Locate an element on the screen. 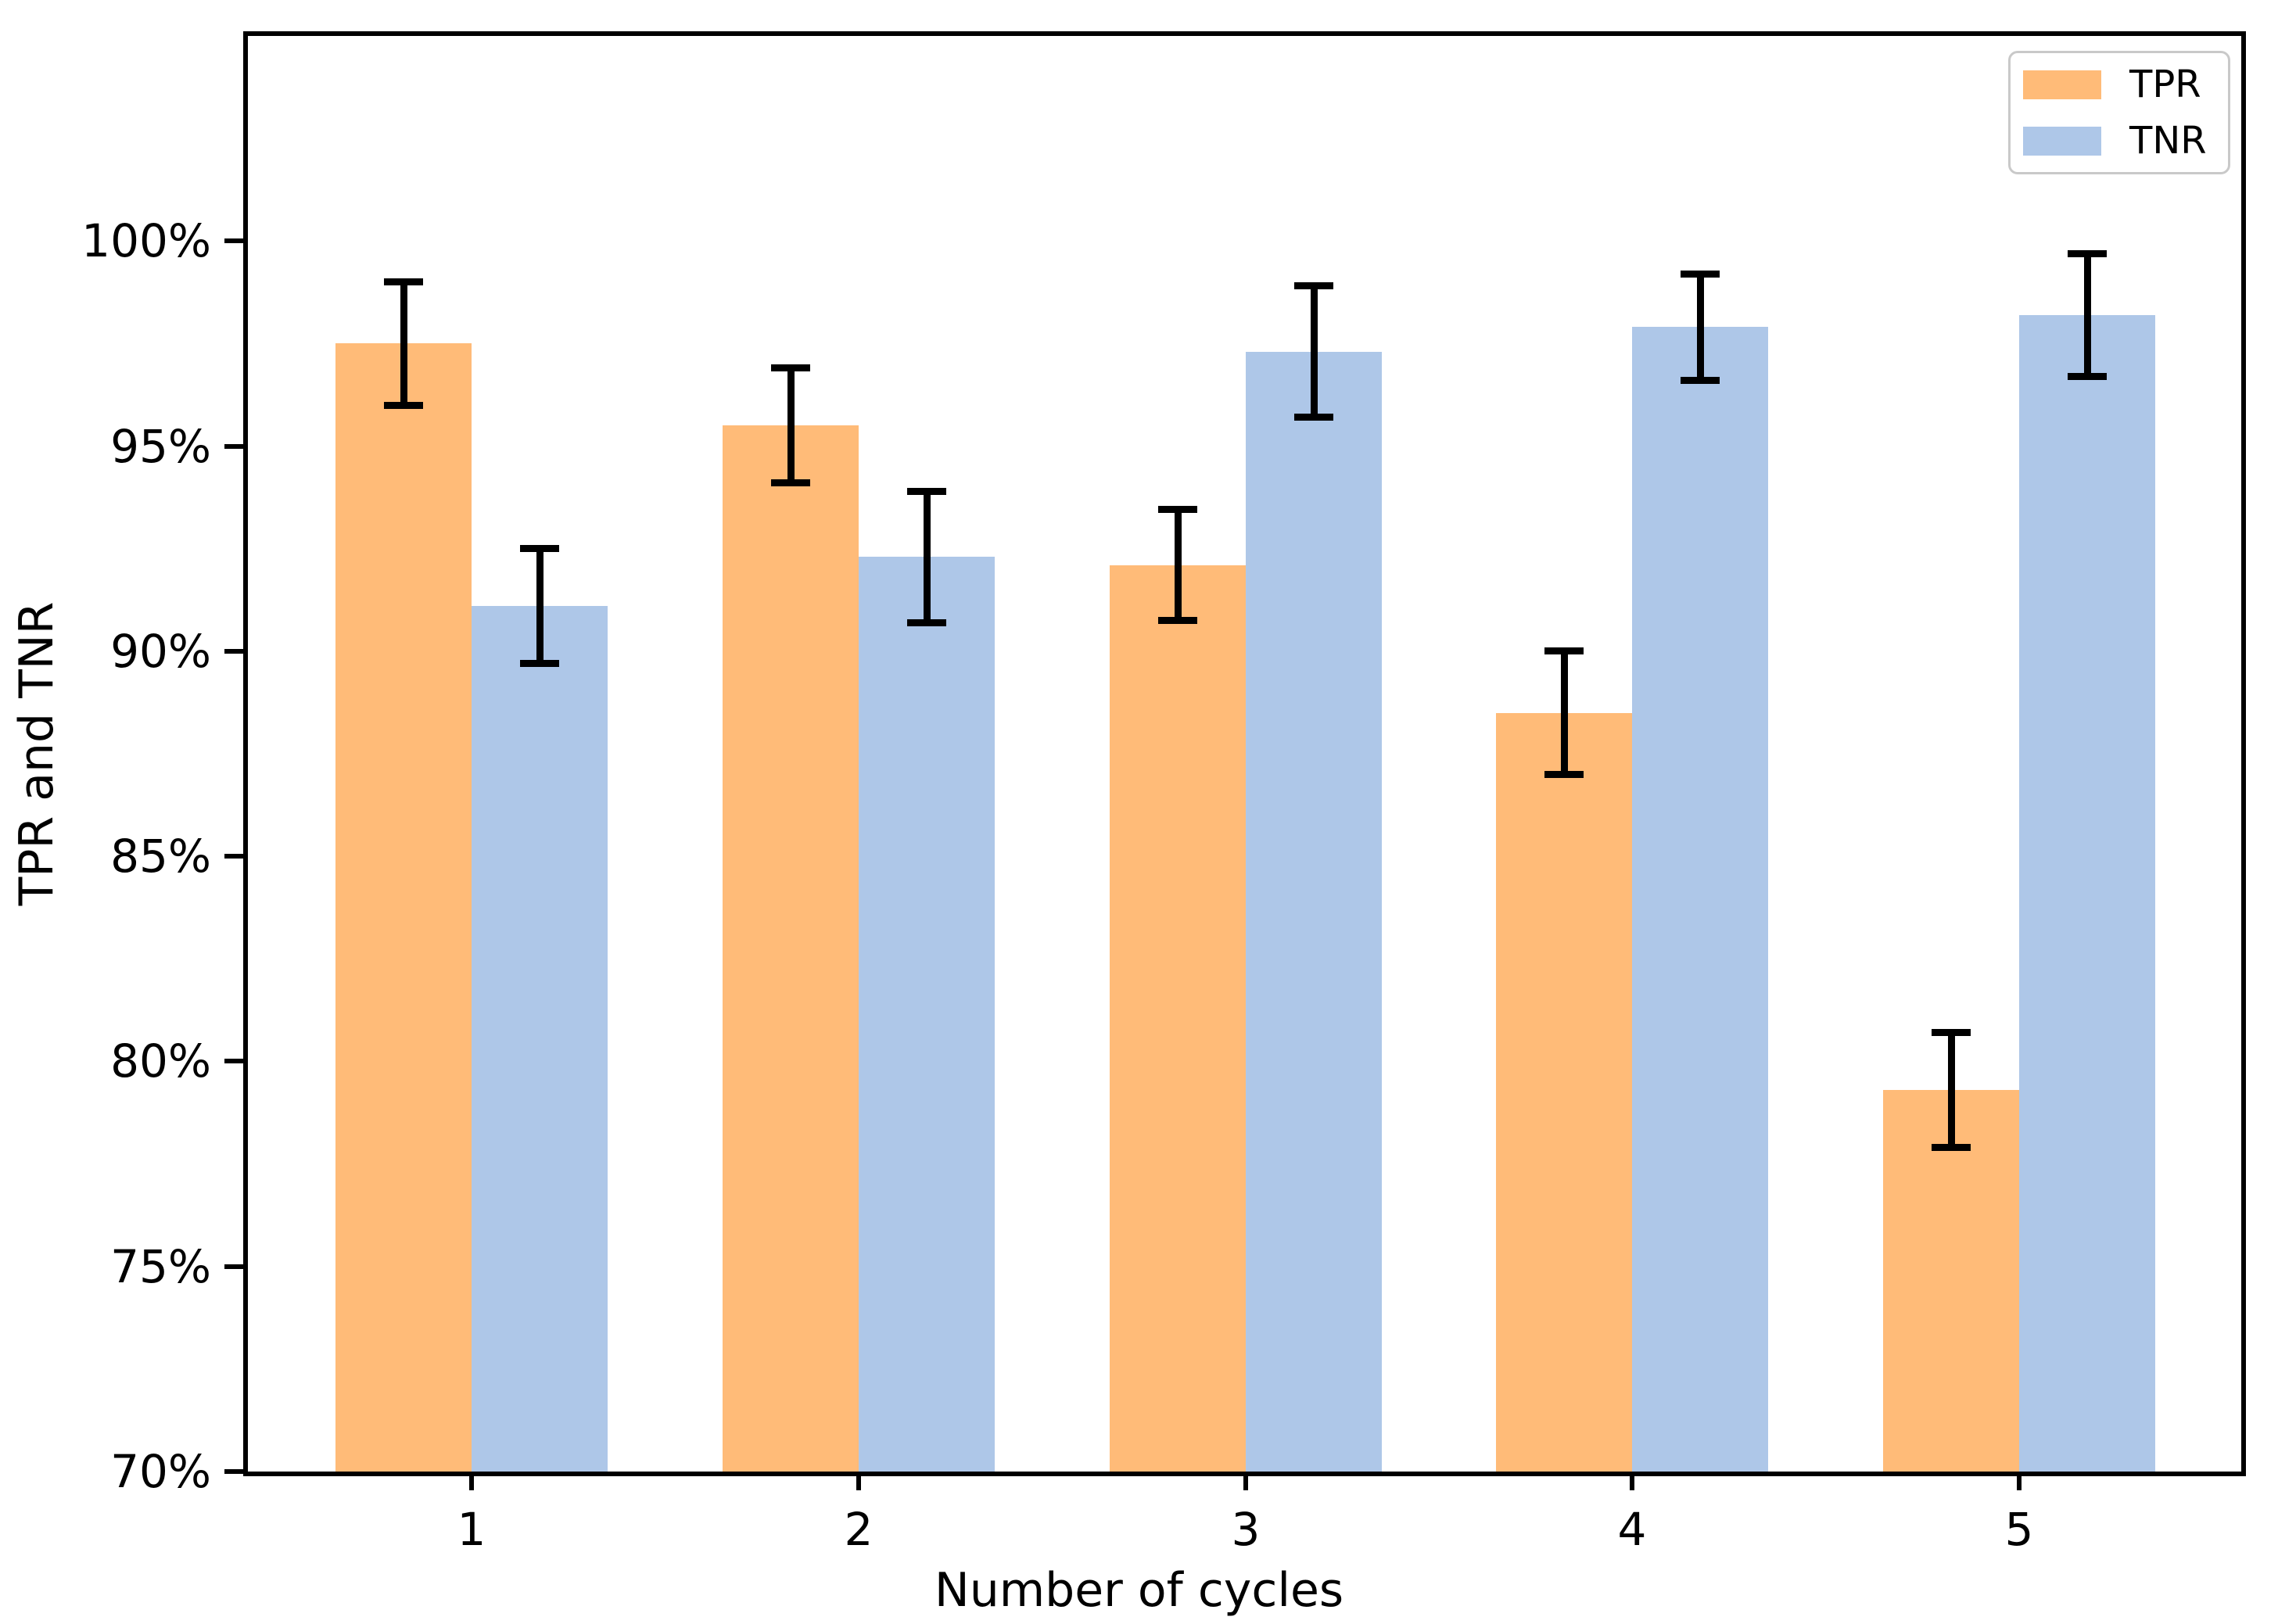 The height and width of the screenshot is (1624, 2278). error-bar-tpr-cycle-1-cap-top is located at coordinates (403, 282).